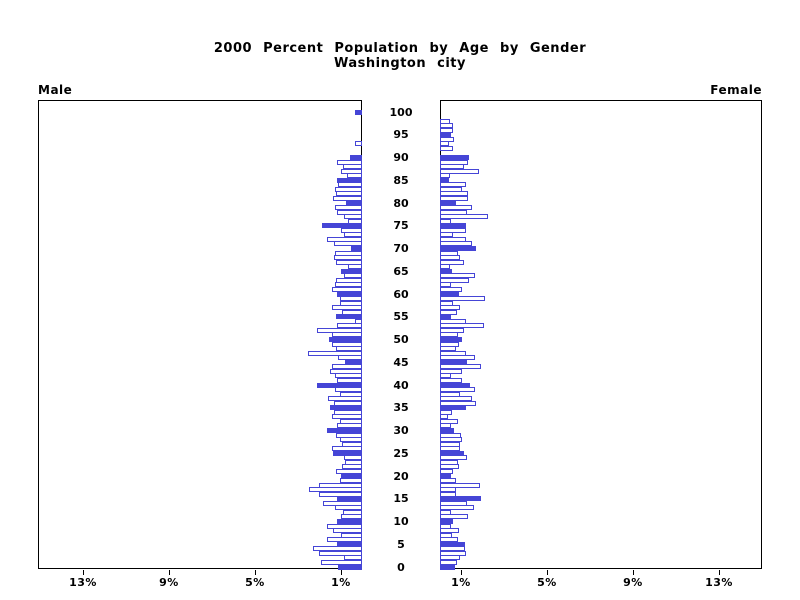  Describe the element at coordinates (401, 203) in the screenshot. I see `age-tick-label-80: 80` at that location.